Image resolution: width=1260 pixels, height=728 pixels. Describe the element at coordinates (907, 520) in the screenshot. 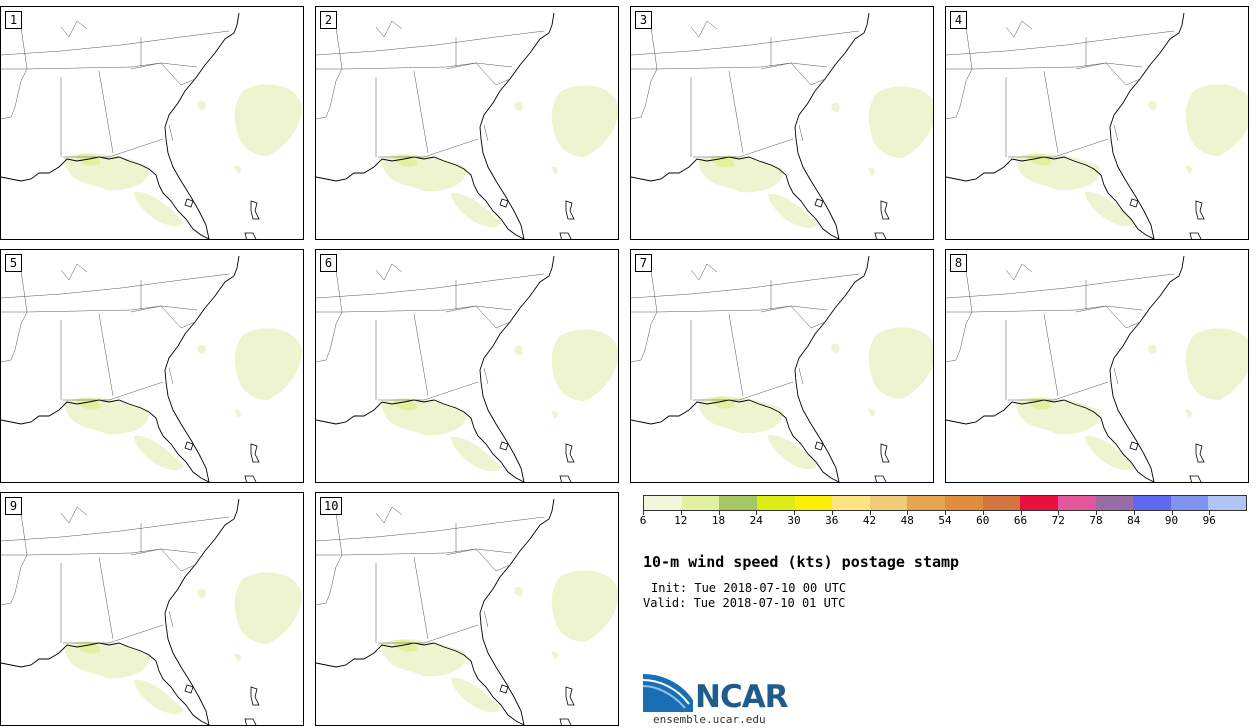

I see `colorbar-tick-label: 48` at that location.